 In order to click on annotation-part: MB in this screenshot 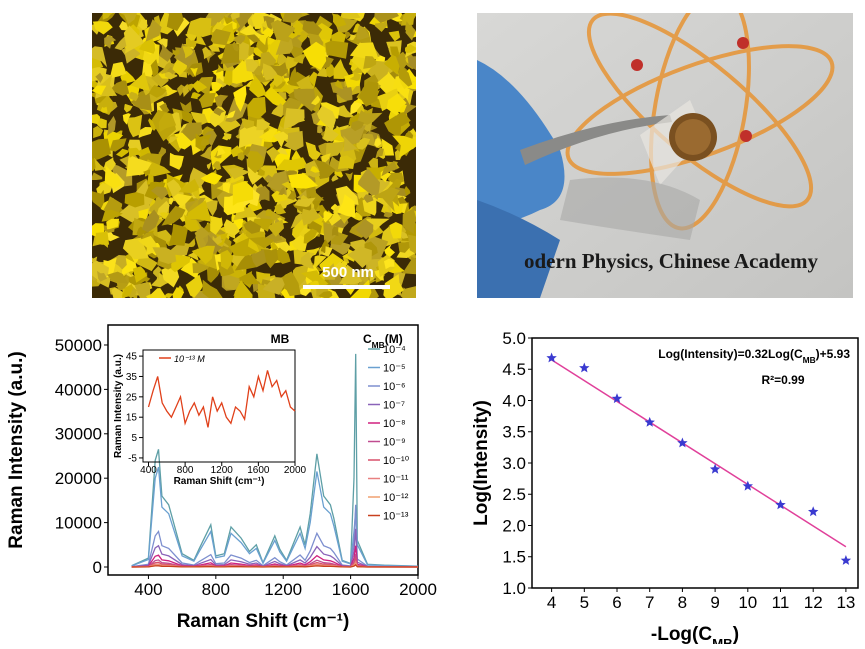, I will do `click(809, 360)`.